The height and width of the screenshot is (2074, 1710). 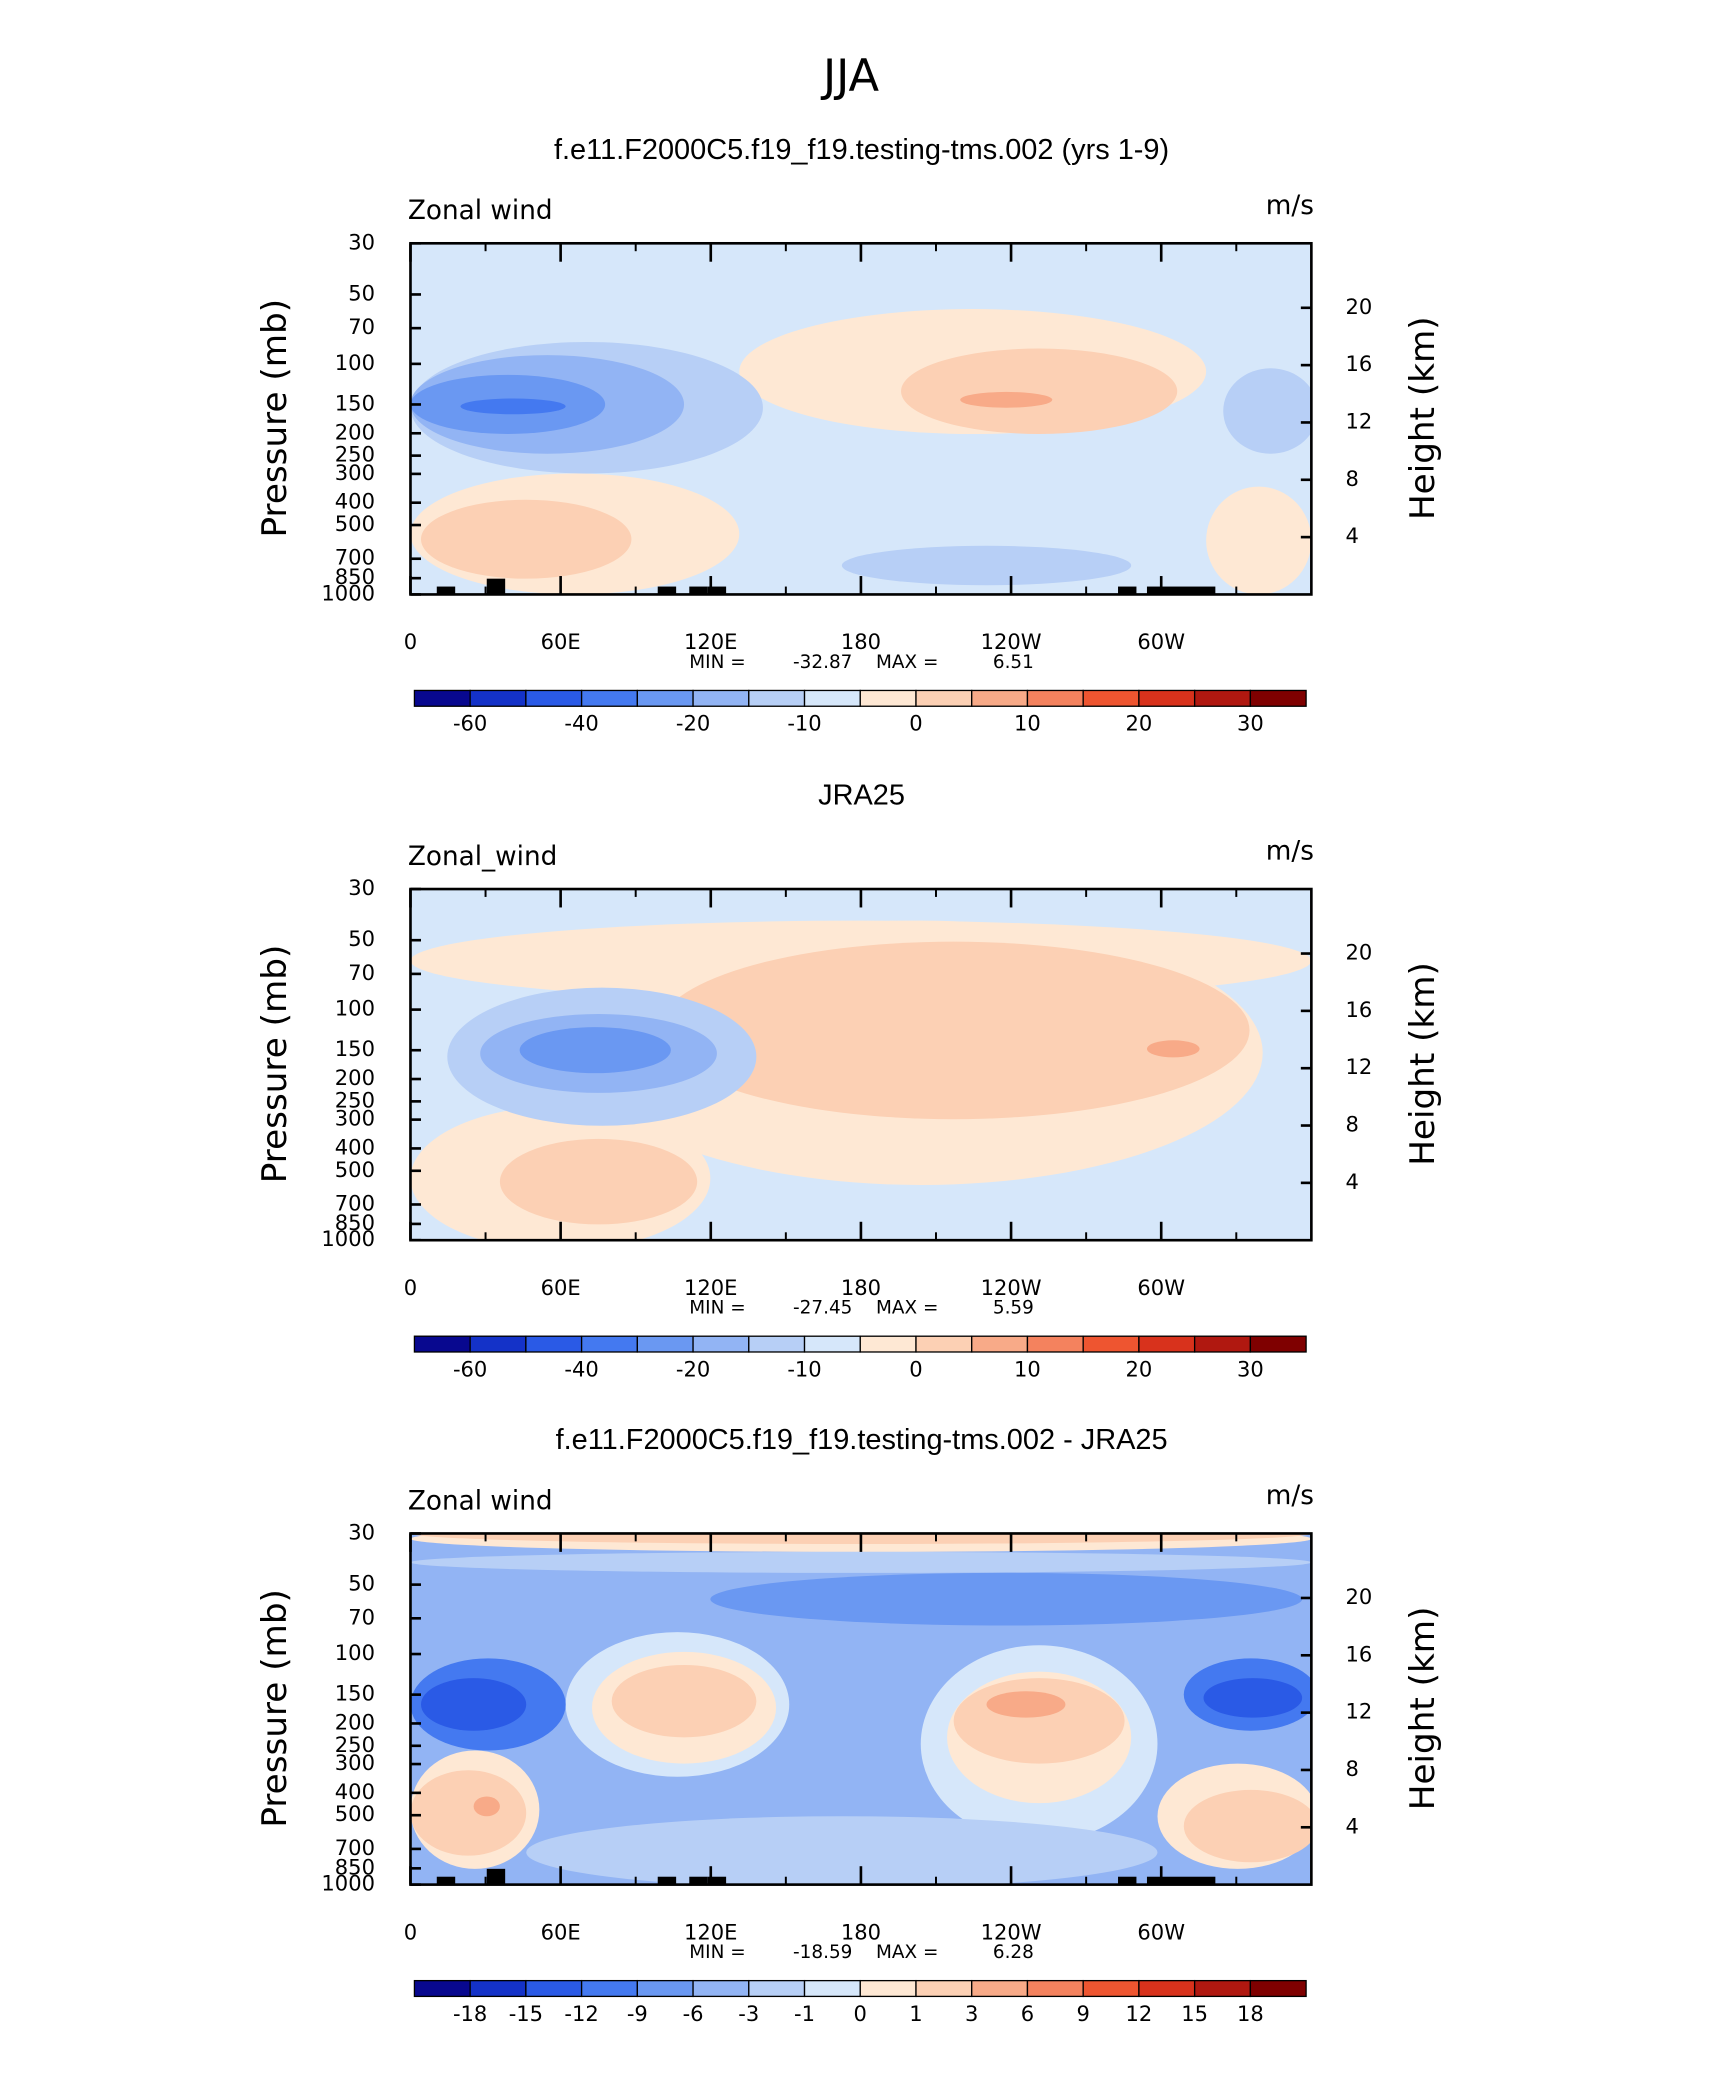 I want to click on colorbar-label: 0, so click(x=915, y=1368).